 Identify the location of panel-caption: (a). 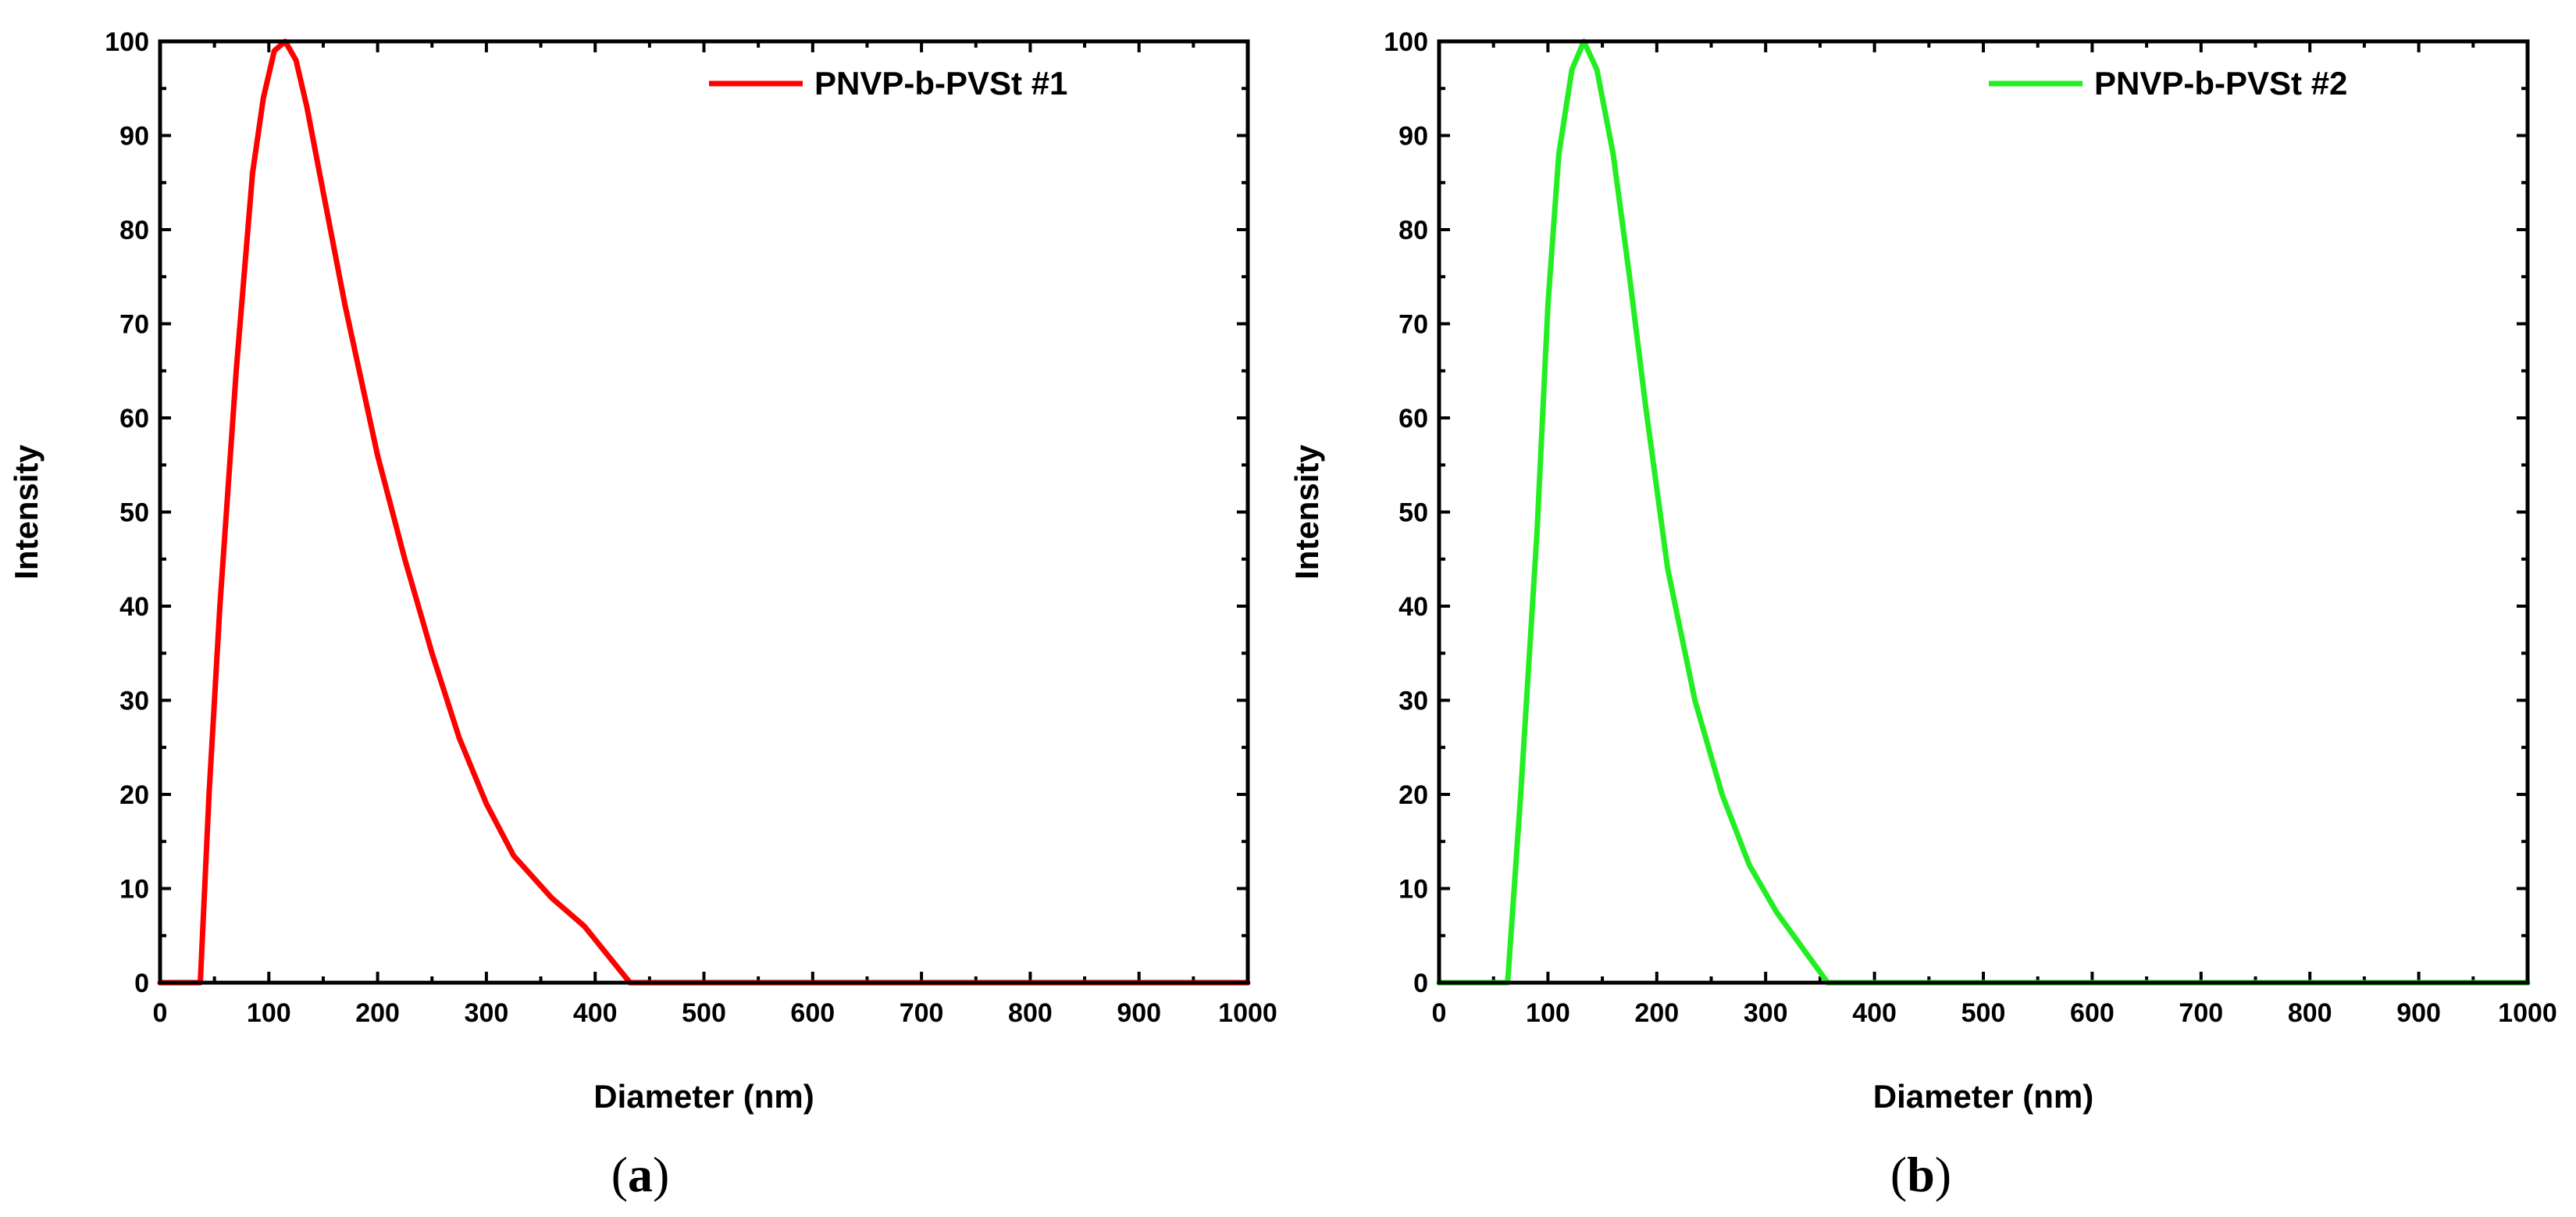
(640, 1174).